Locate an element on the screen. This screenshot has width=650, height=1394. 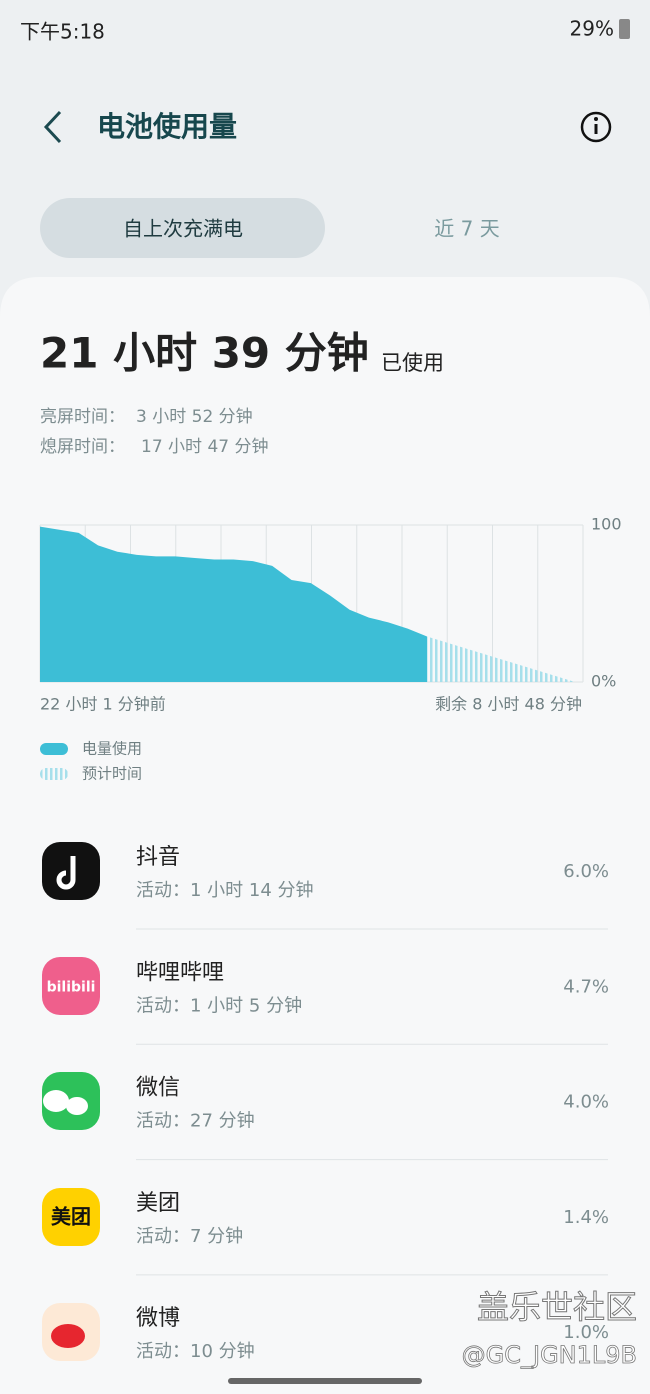
weibo-glyph is located at coordinates (68, 1336).